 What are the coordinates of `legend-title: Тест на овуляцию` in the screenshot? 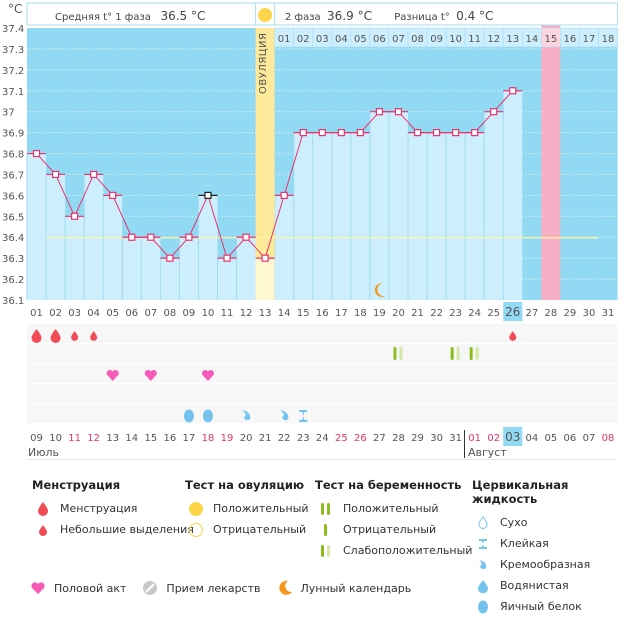 It's located at (245, 485).